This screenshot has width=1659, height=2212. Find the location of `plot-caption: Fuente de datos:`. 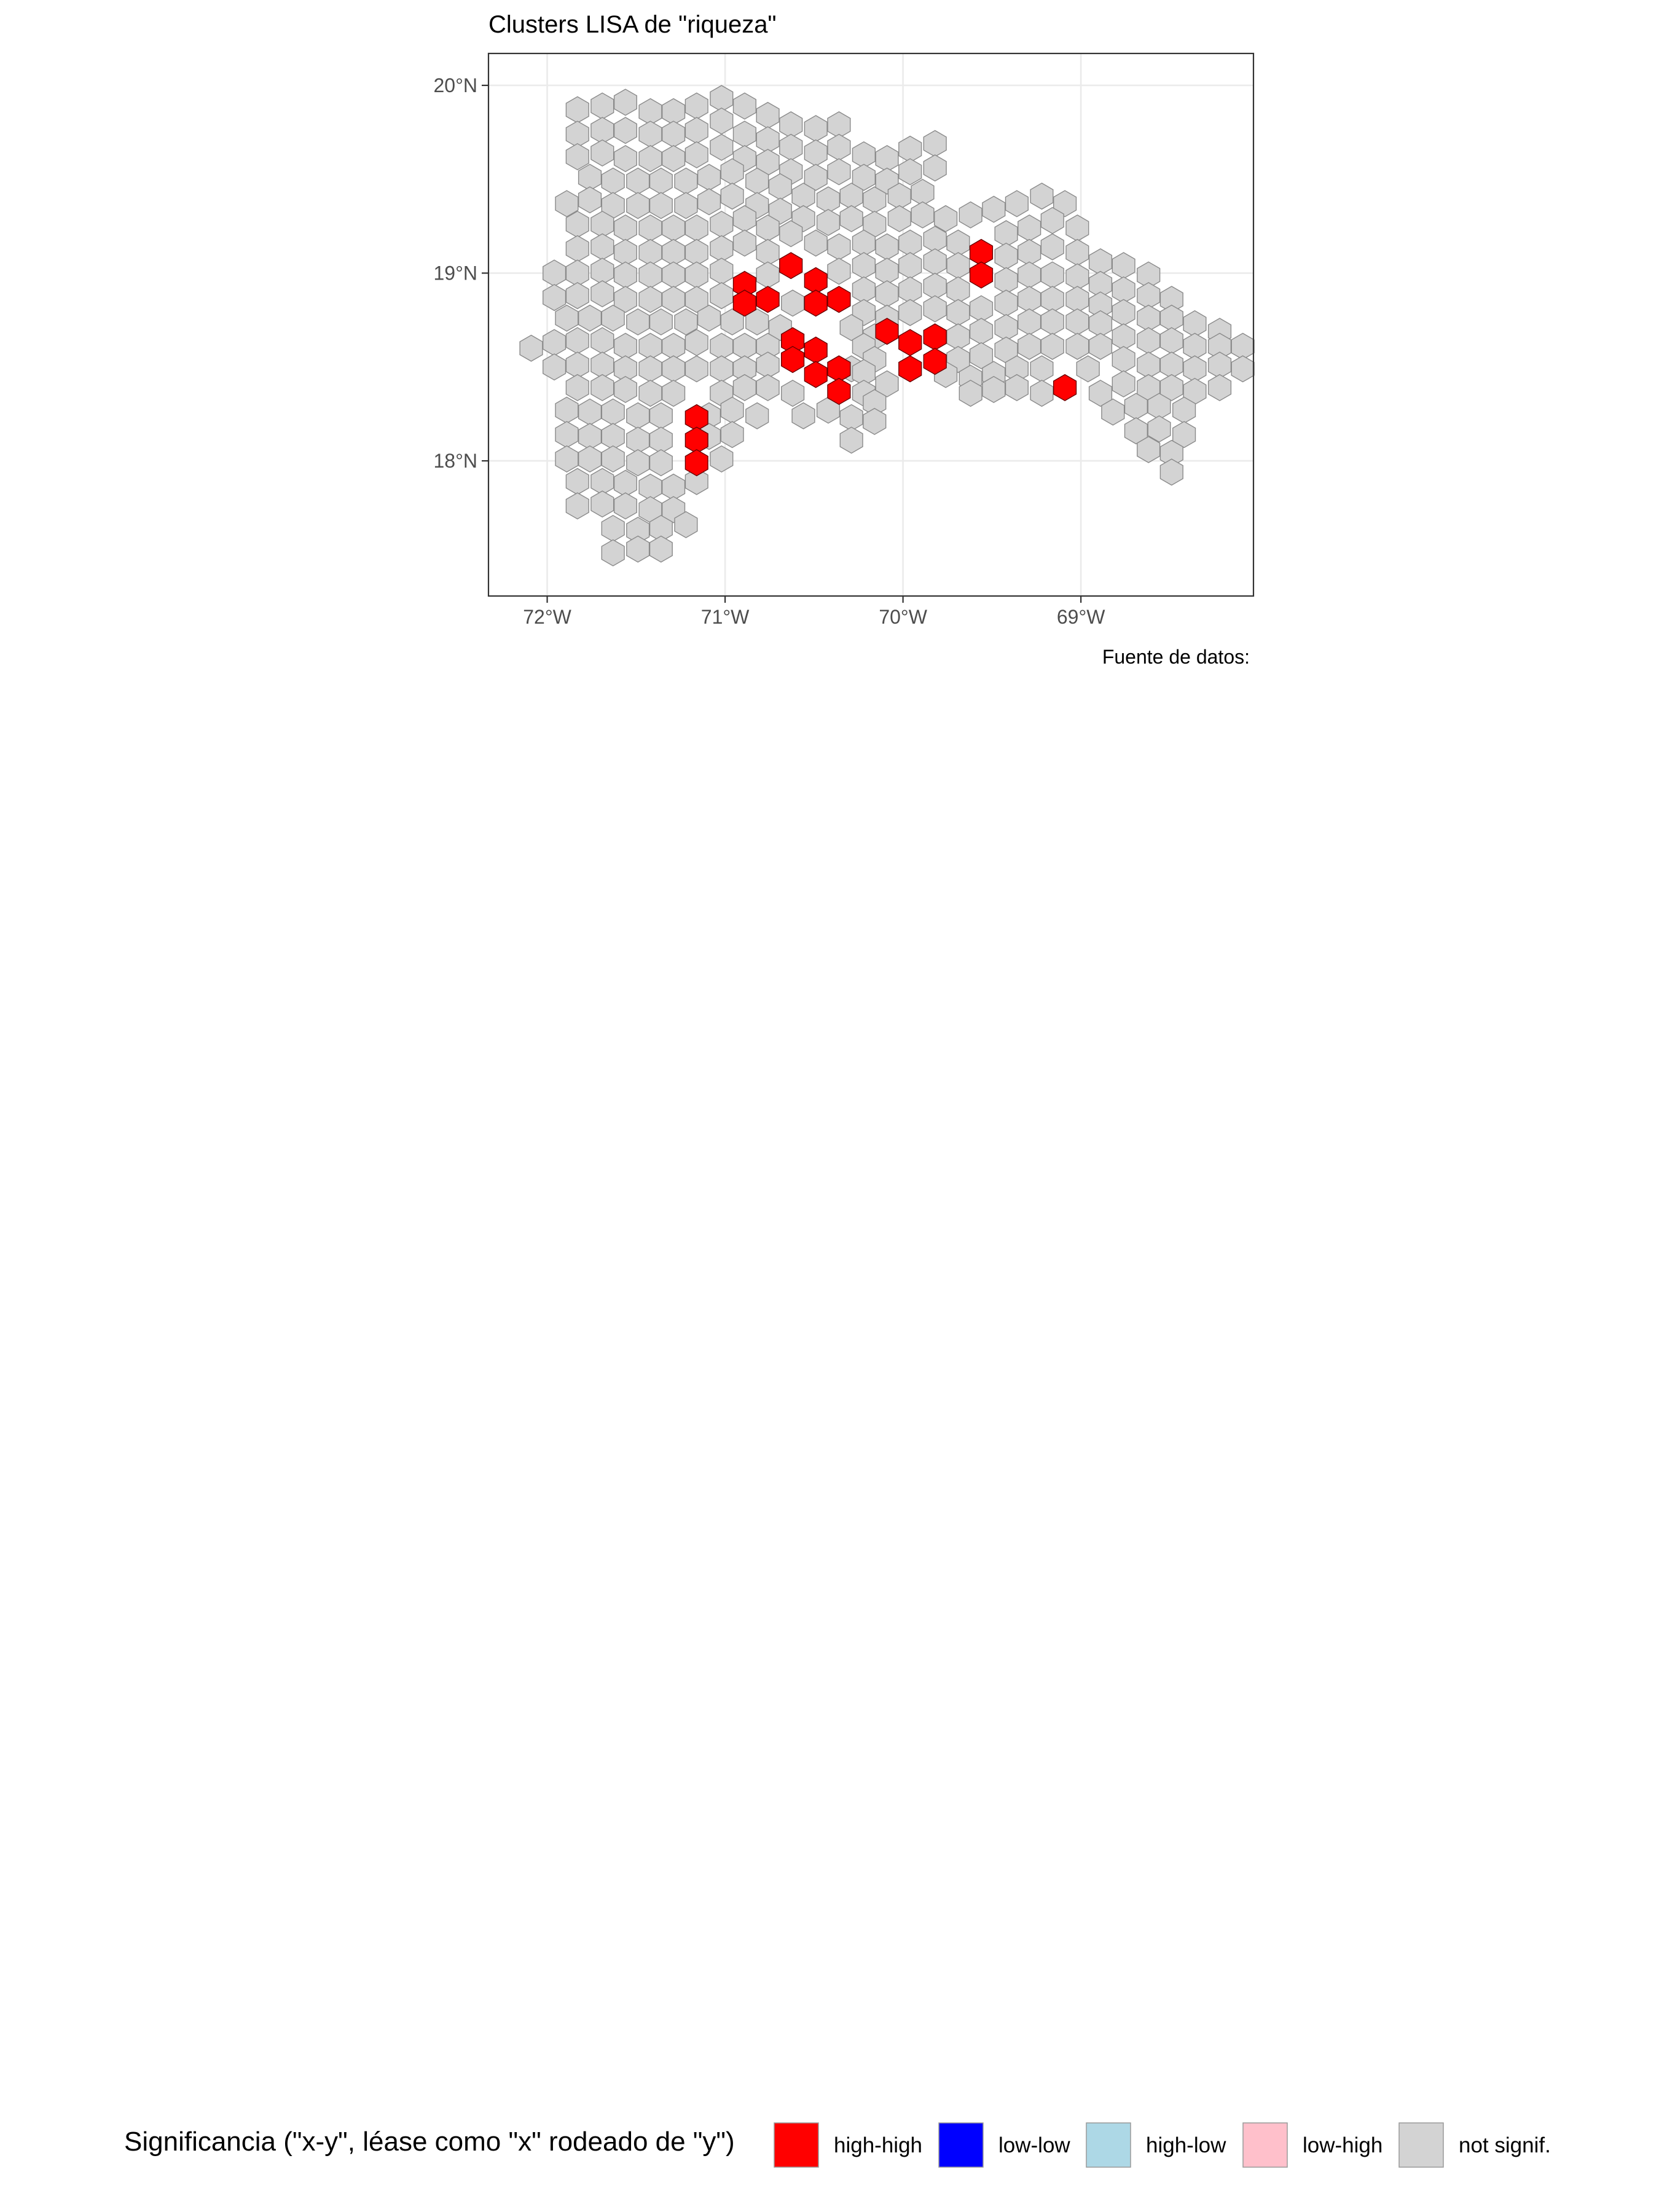

plot-caption: Fuente de datos: is located at coordinates (1176, 657).